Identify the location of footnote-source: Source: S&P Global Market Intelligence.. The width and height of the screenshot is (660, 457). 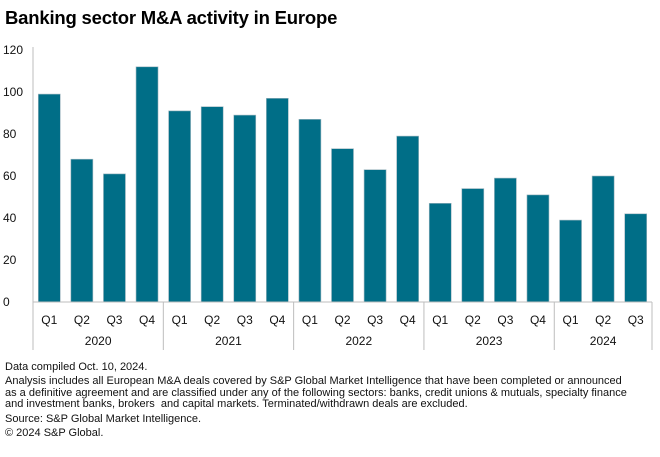
(103, 418).